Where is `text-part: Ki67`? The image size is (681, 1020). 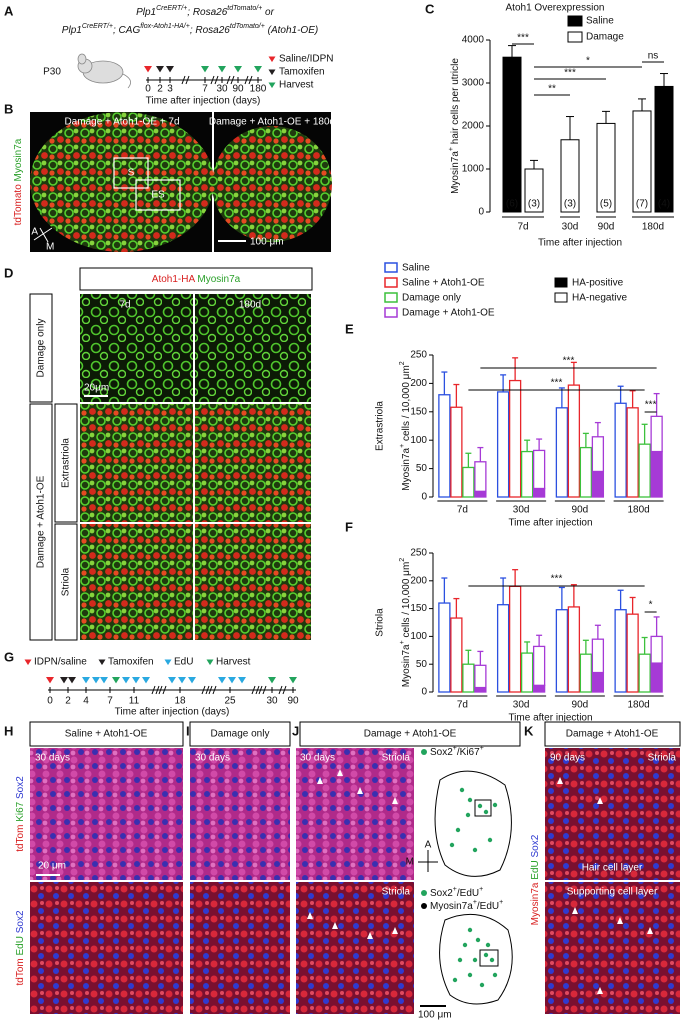 text-part: Ki67 is located at coordinates (20, 811).